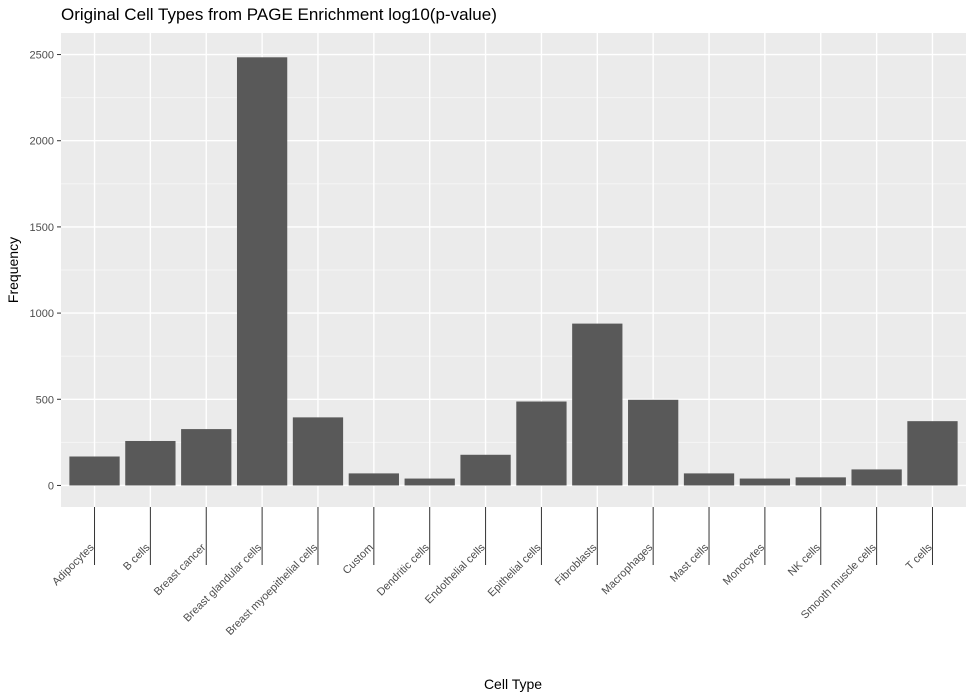 This screenshot has width=974, height=700. What do you see at coordinates (42, 314) in the screenshot?
I see `y-tick-label: 1000` at bounding box center [42, 314].